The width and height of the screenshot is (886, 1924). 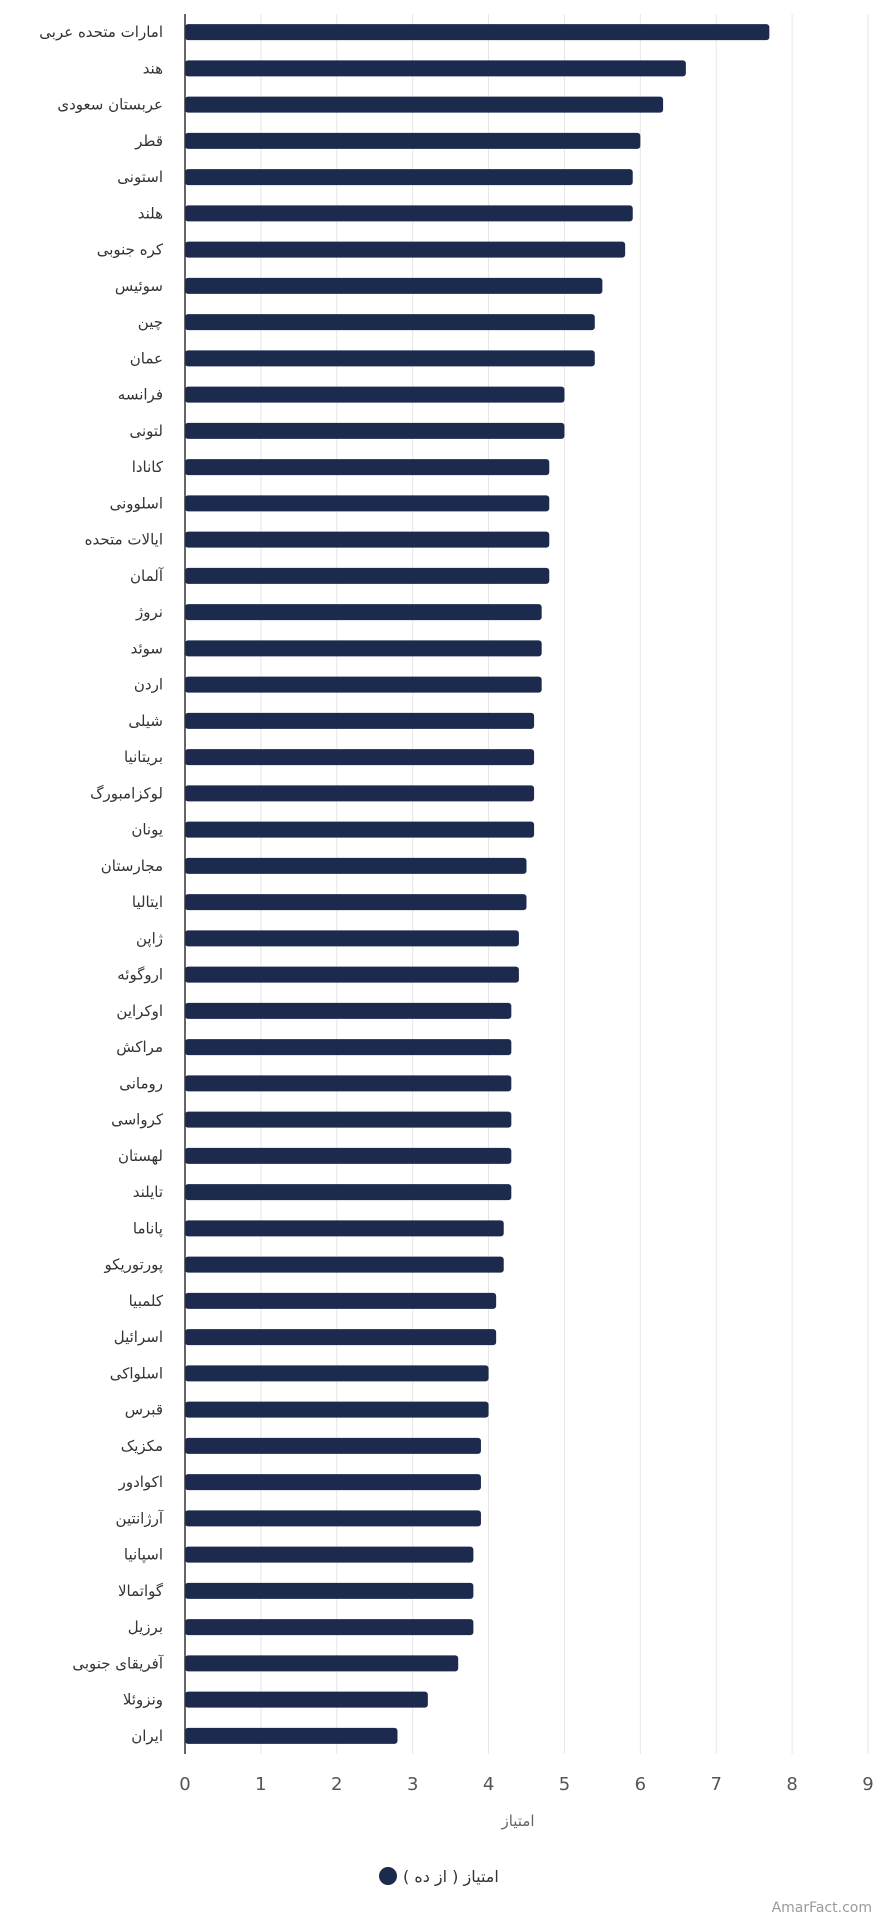 What do you see at coordinates (451, 1877) in the screenshot?
I see `legend-label: امتیاز ( از ده )` at bounding box center [451, 1877].